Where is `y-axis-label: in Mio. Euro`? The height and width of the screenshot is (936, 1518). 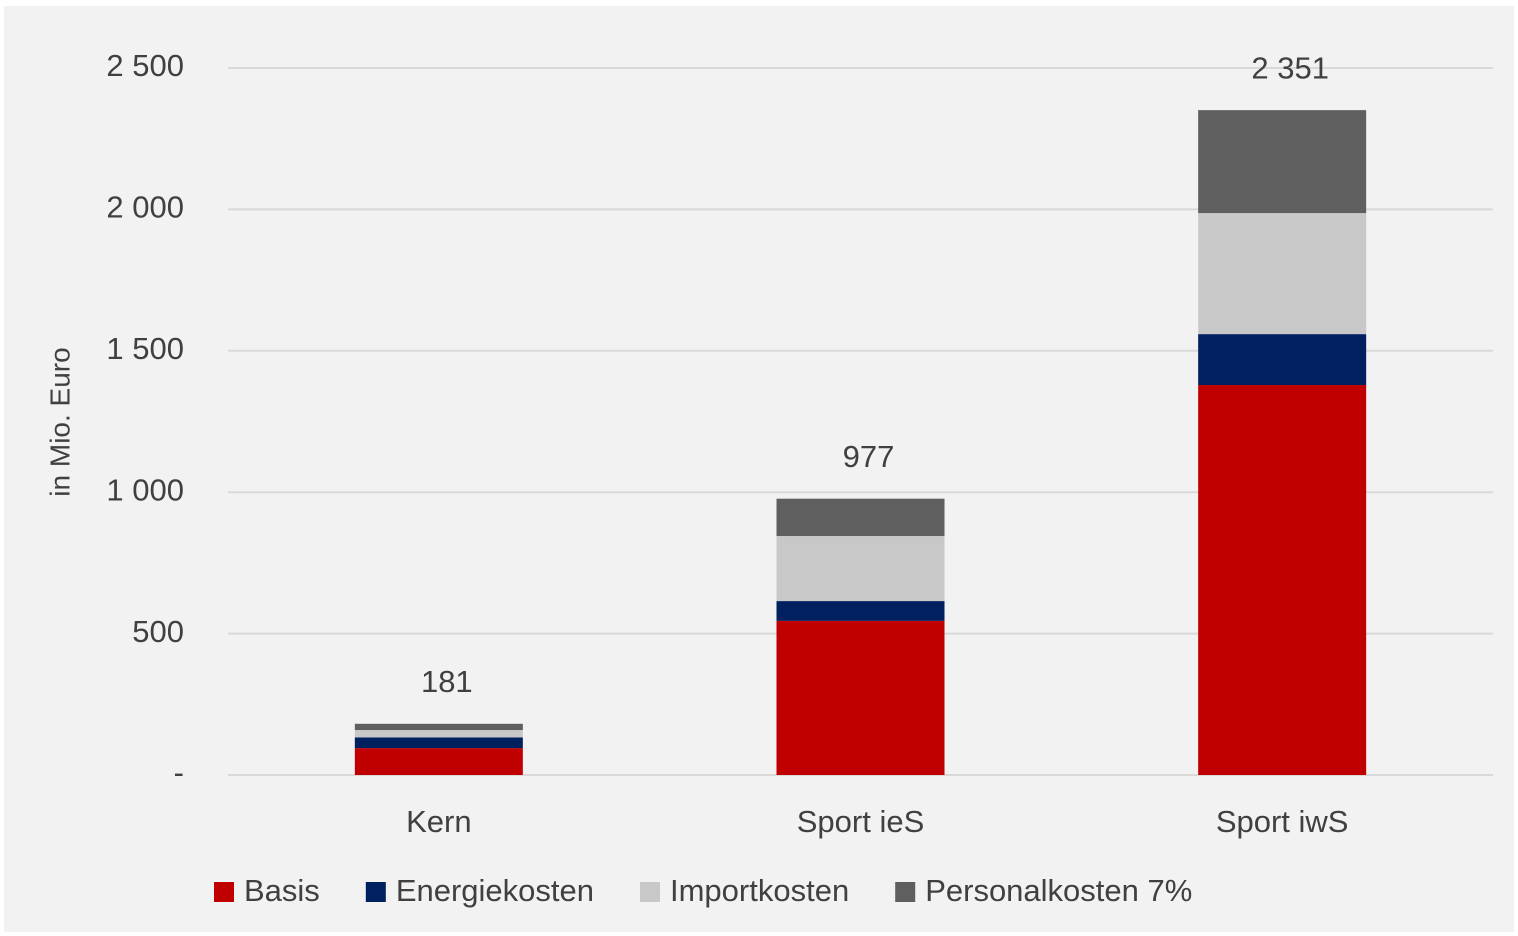
y-axis-label: in Mio. Euro is located at coordinates (59, 421).